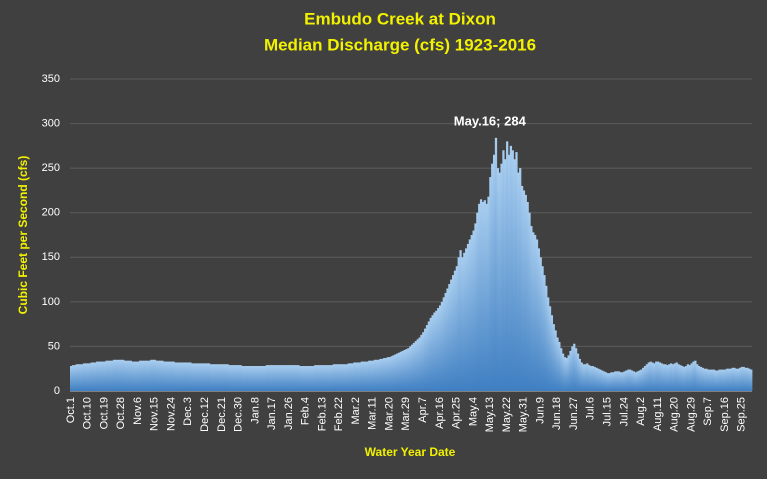 This screenshot has height=479, width=767. Describe the element at coordinates (88, 413) in the screenshot. I see `x-tick-label: Oct.10` at that location.